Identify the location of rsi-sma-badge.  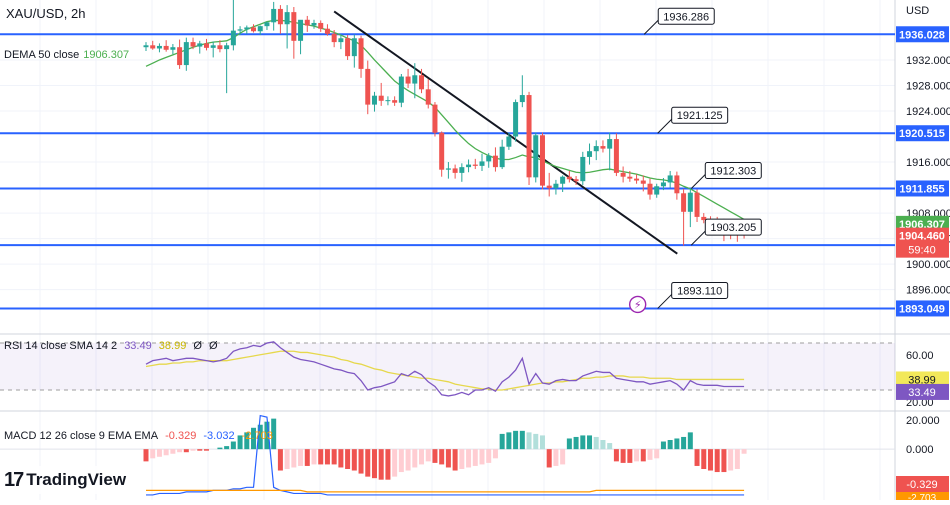
(922, 379).